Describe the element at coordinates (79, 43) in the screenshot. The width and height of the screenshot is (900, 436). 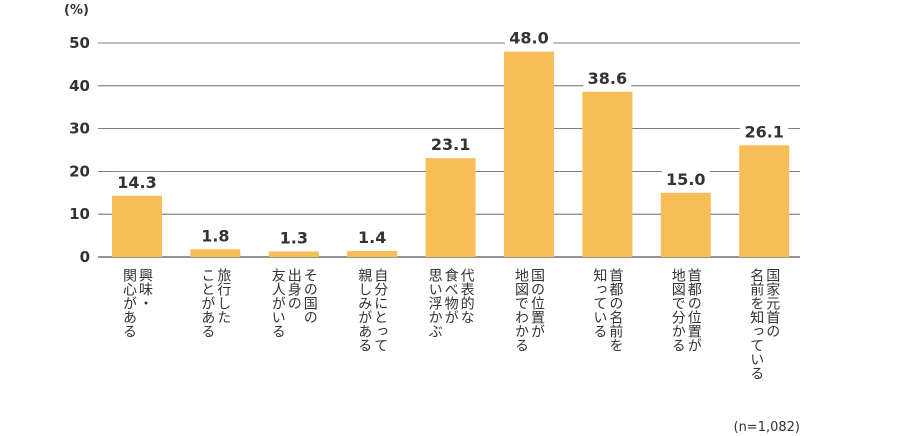
I see `y-tick-label: 50` at that location.